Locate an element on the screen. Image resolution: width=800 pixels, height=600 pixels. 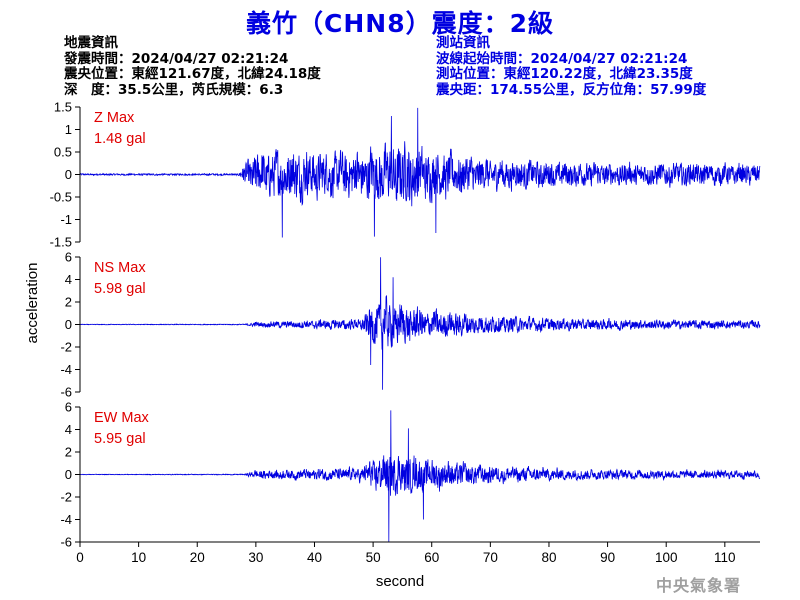
x-tick-label: 50 is located at coordinates (373, 557).